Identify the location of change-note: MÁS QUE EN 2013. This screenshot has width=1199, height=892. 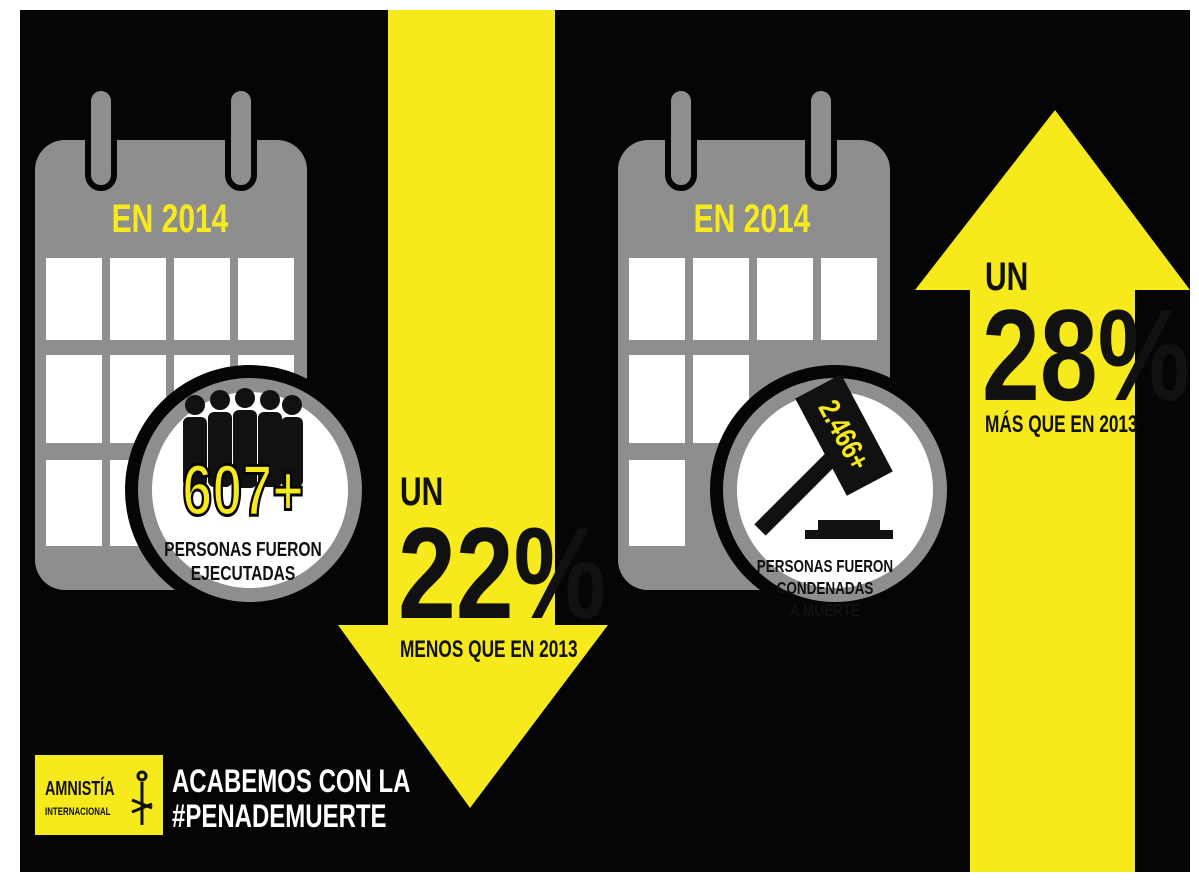
(1061, 424).